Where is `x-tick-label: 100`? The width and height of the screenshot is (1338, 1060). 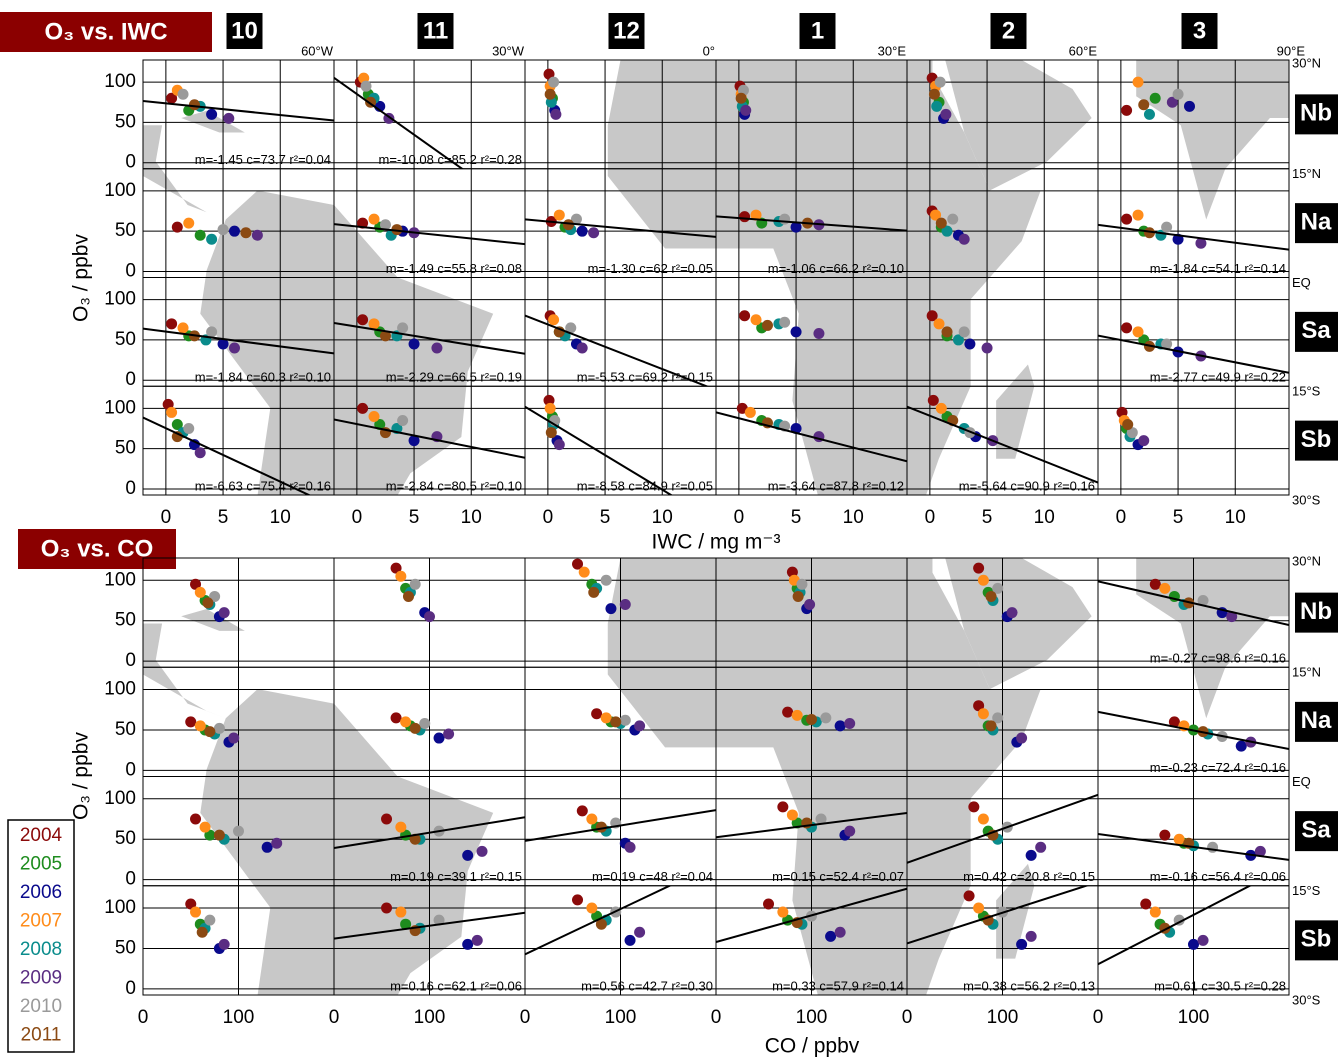 x-tick-label: 100 is located at coordinates (621, 1017).